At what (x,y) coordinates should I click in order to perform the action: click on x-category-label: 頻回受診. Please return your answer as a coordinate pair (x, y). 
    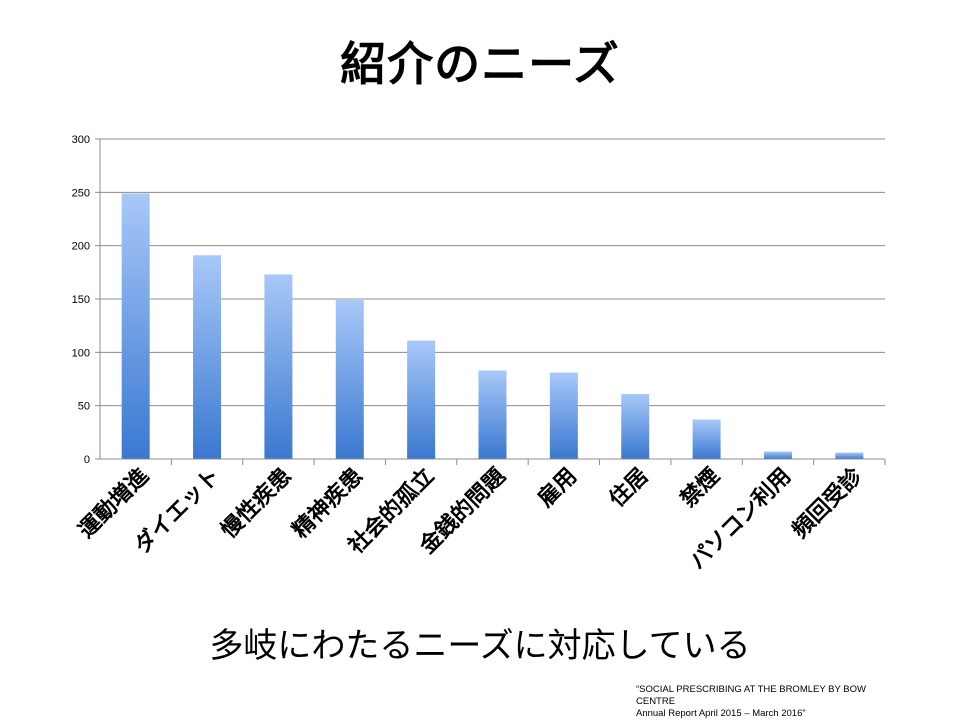
    Looking at the image, I should click on (827, 502).